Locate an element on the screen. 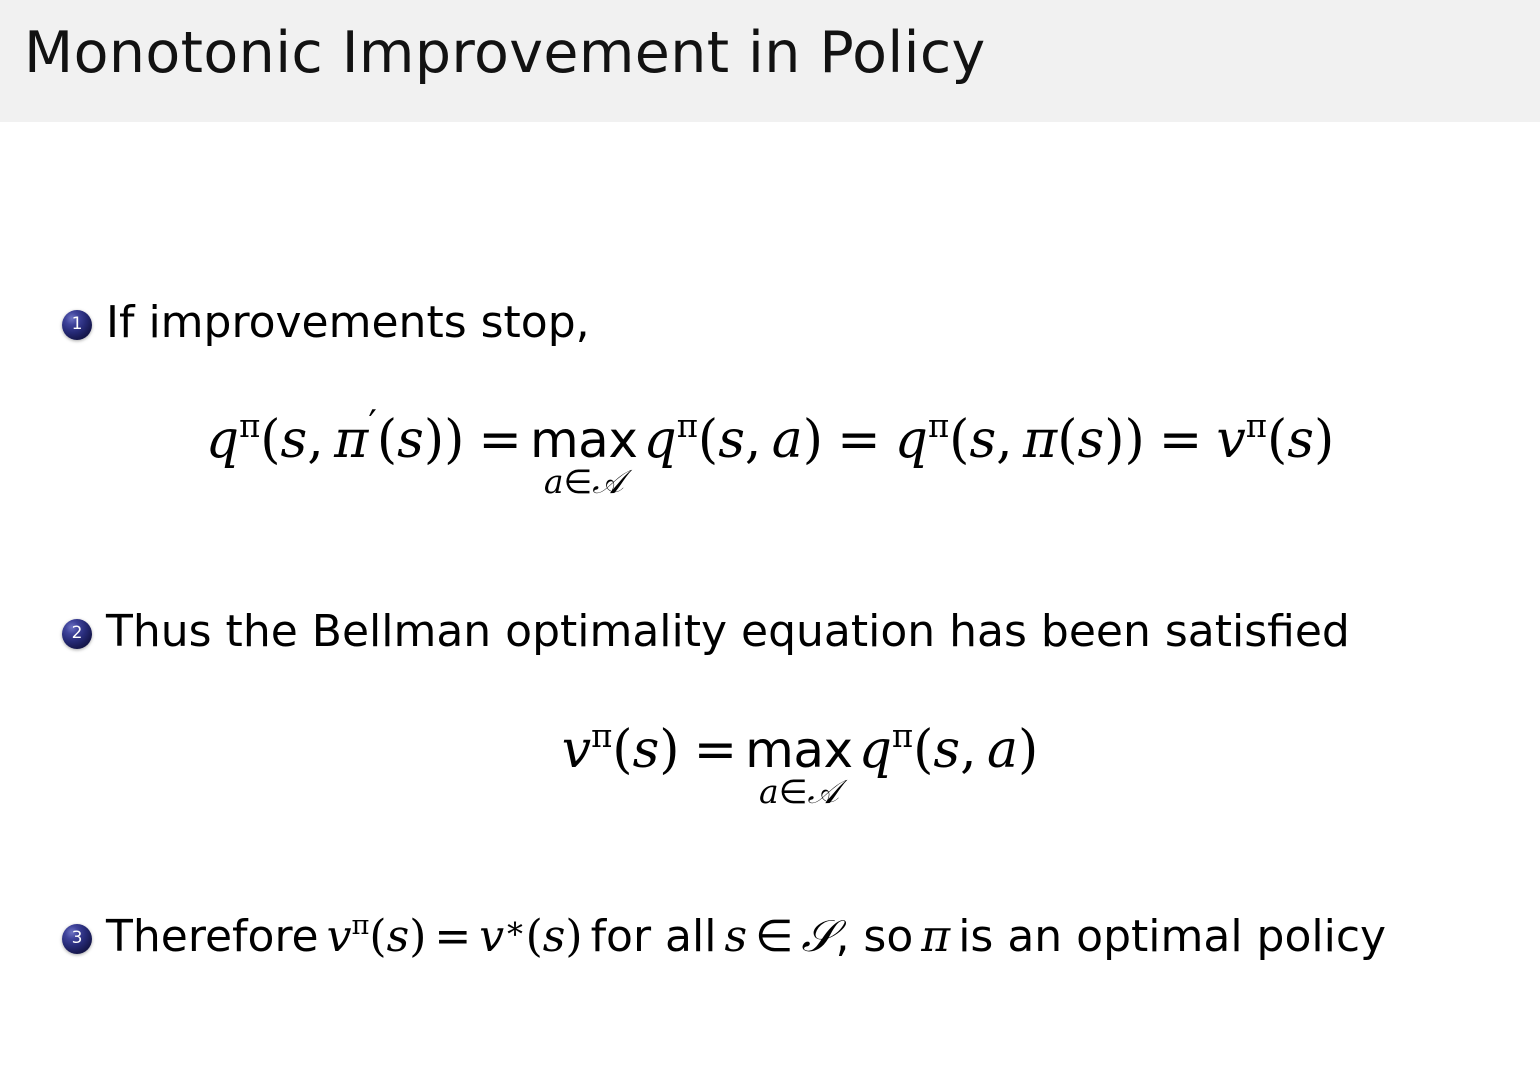  list-marker-1: 1 is located at coordinates (77, 325).